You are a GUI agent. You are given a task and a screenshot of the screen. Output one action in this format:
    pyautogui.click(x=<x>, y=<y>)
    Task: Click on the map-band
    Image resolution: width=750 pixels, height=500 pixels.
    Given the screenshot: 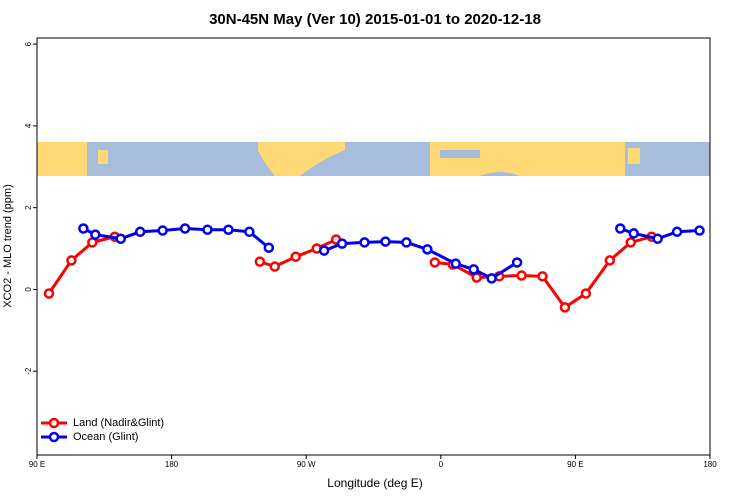 What is the action you would take?
    pyautogui.click(x=373, y=159)
    